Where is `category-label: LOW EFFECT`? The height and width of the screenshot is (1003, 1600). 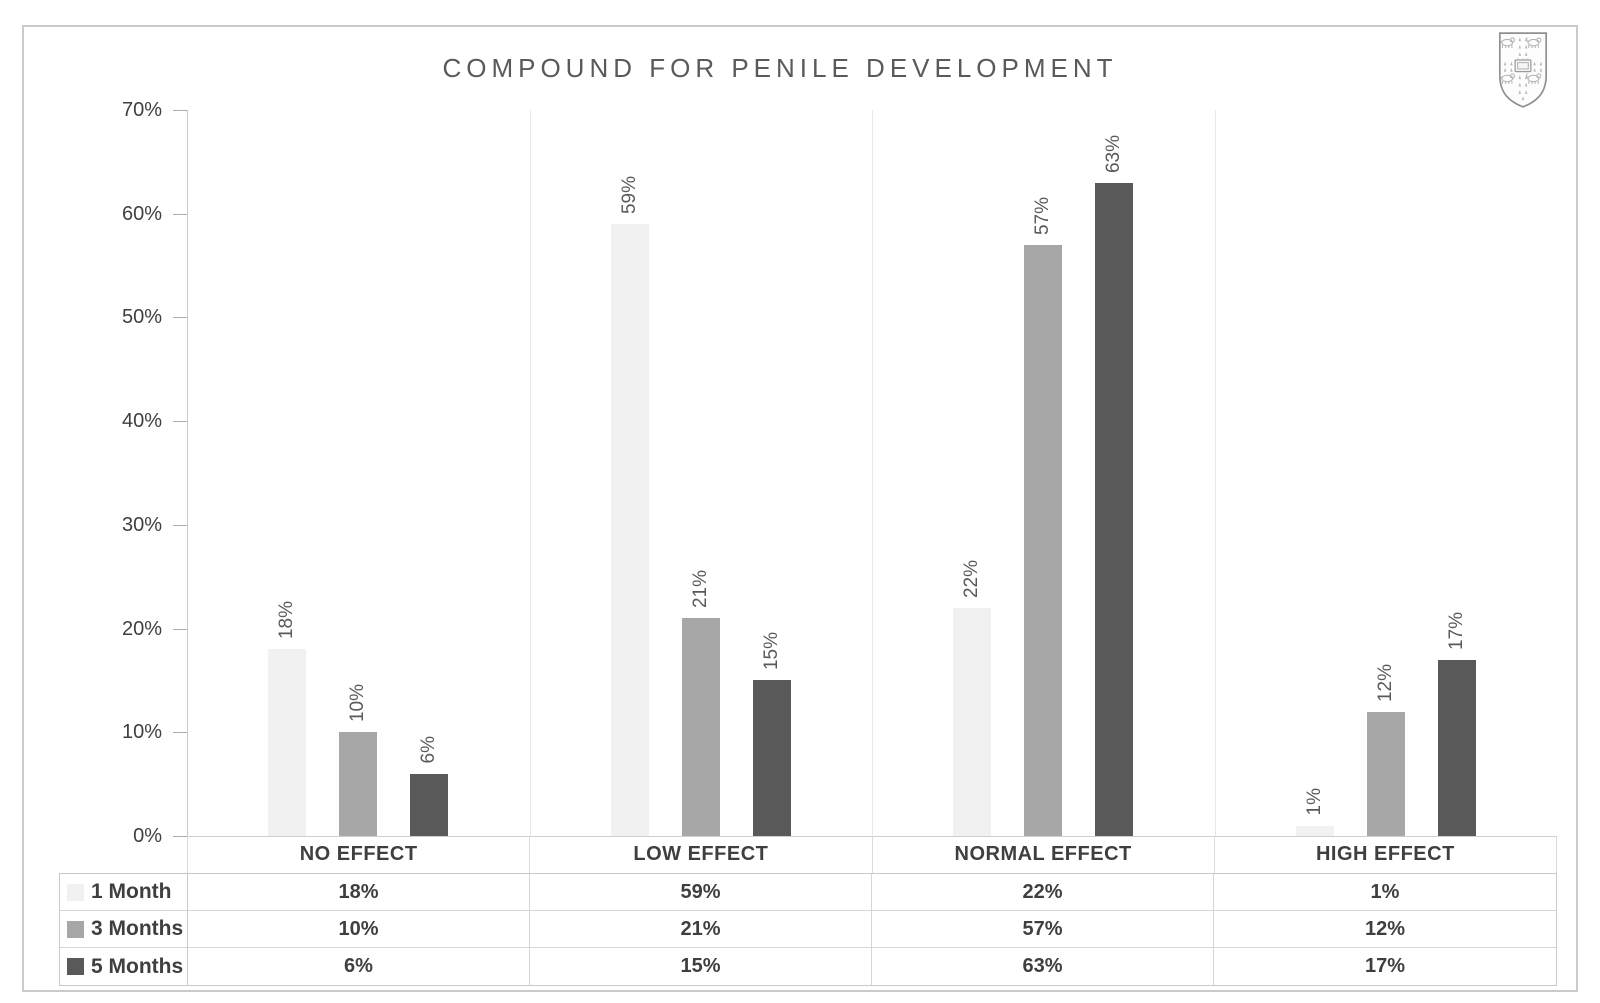 category-label: LOW EFFECT is located at coordinates (701, 854).